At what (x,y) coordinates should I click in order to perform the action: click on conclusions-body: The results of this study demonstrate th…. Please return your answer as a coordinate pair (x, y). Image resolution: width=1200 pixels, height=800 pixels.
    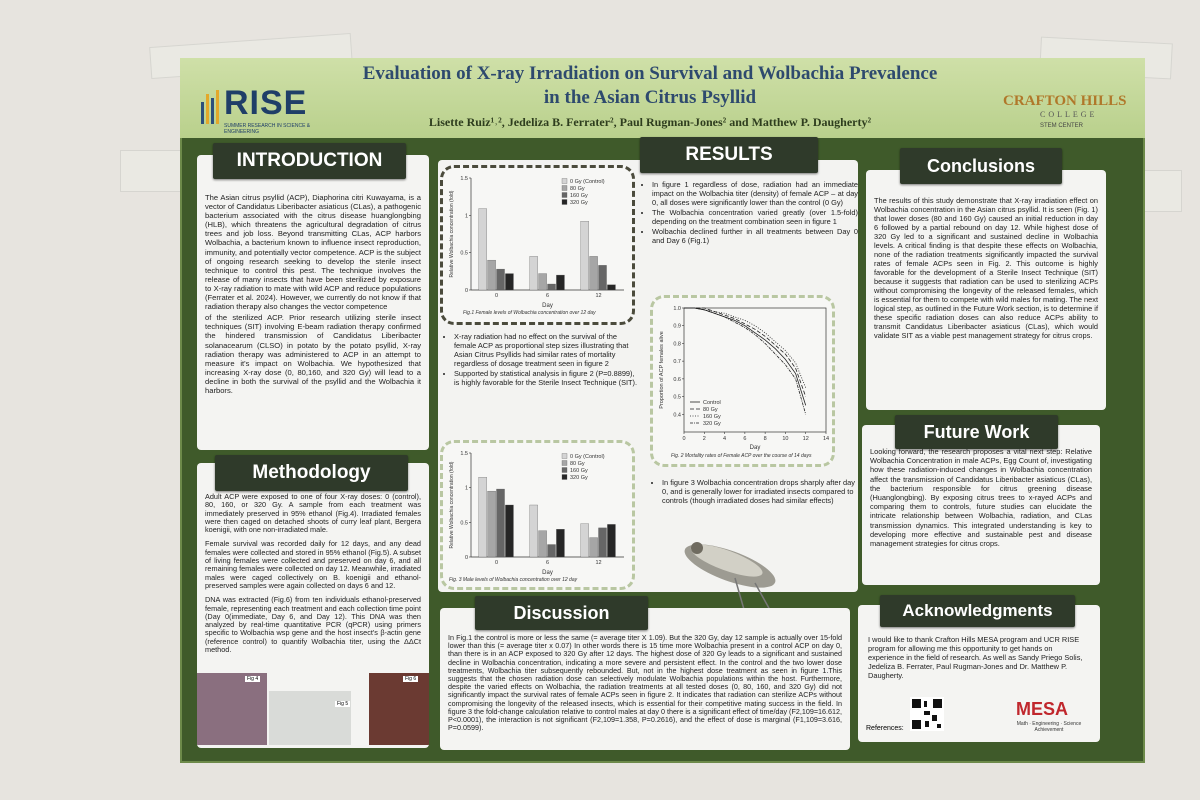
    Looking at the image, I should click on (986, 268).